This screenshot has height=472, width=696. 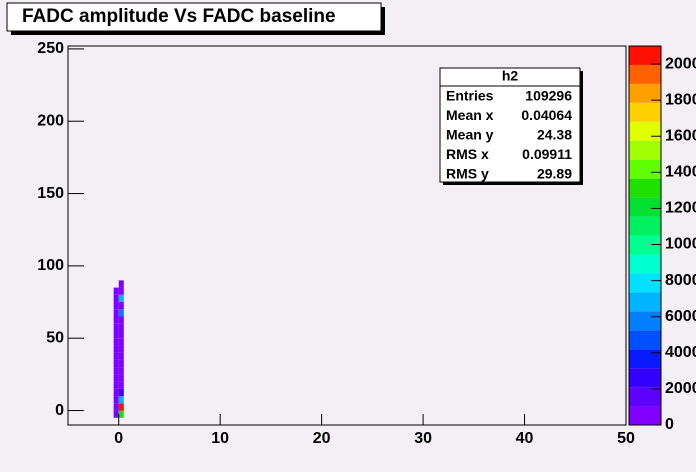 What do you see at coordinates (423, 438) in the screenshot?
I see `x-tick-label: 30` at bounding box center [423, 438].